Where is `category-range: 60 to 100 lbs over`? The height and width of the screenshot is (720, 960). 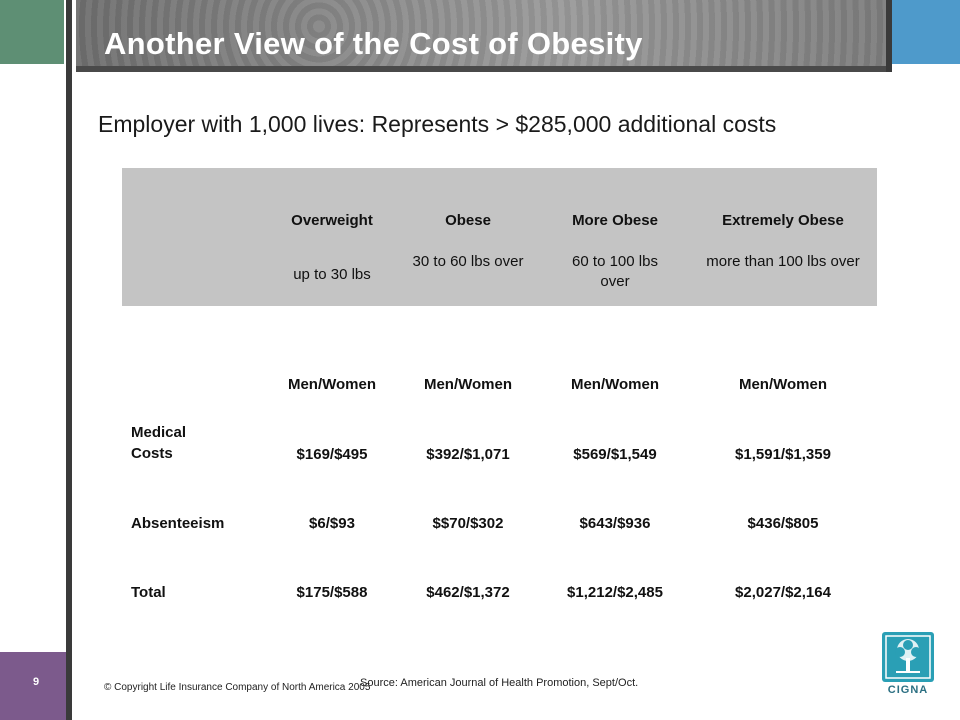
category-range: 60 to 100 lbs over is located at coordinates (615, 271).